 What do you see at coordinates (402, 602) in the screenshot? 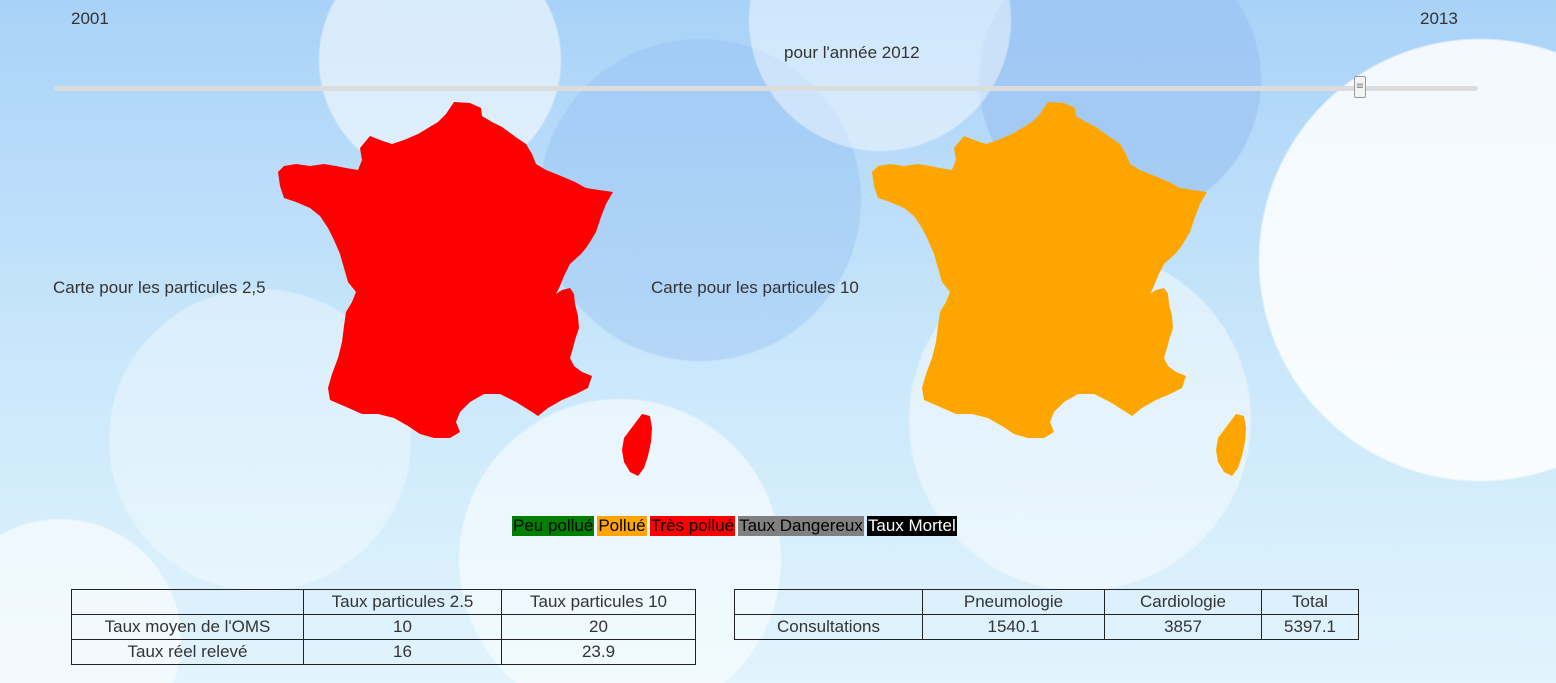
I see `table-header-cell: Taux particules 2.5` at bounding box center [402, 602].